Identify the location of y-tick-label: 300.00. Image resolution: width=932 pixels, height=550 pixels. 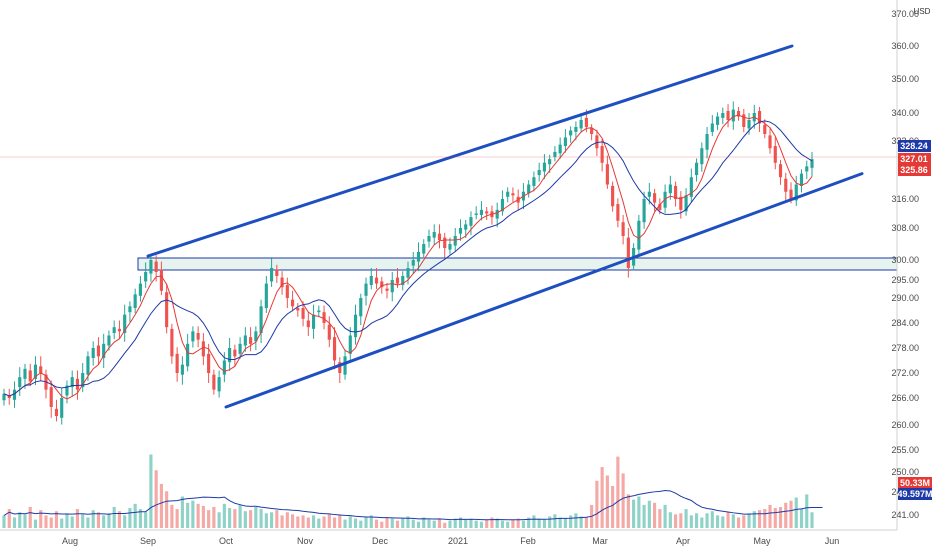
(905, 260).